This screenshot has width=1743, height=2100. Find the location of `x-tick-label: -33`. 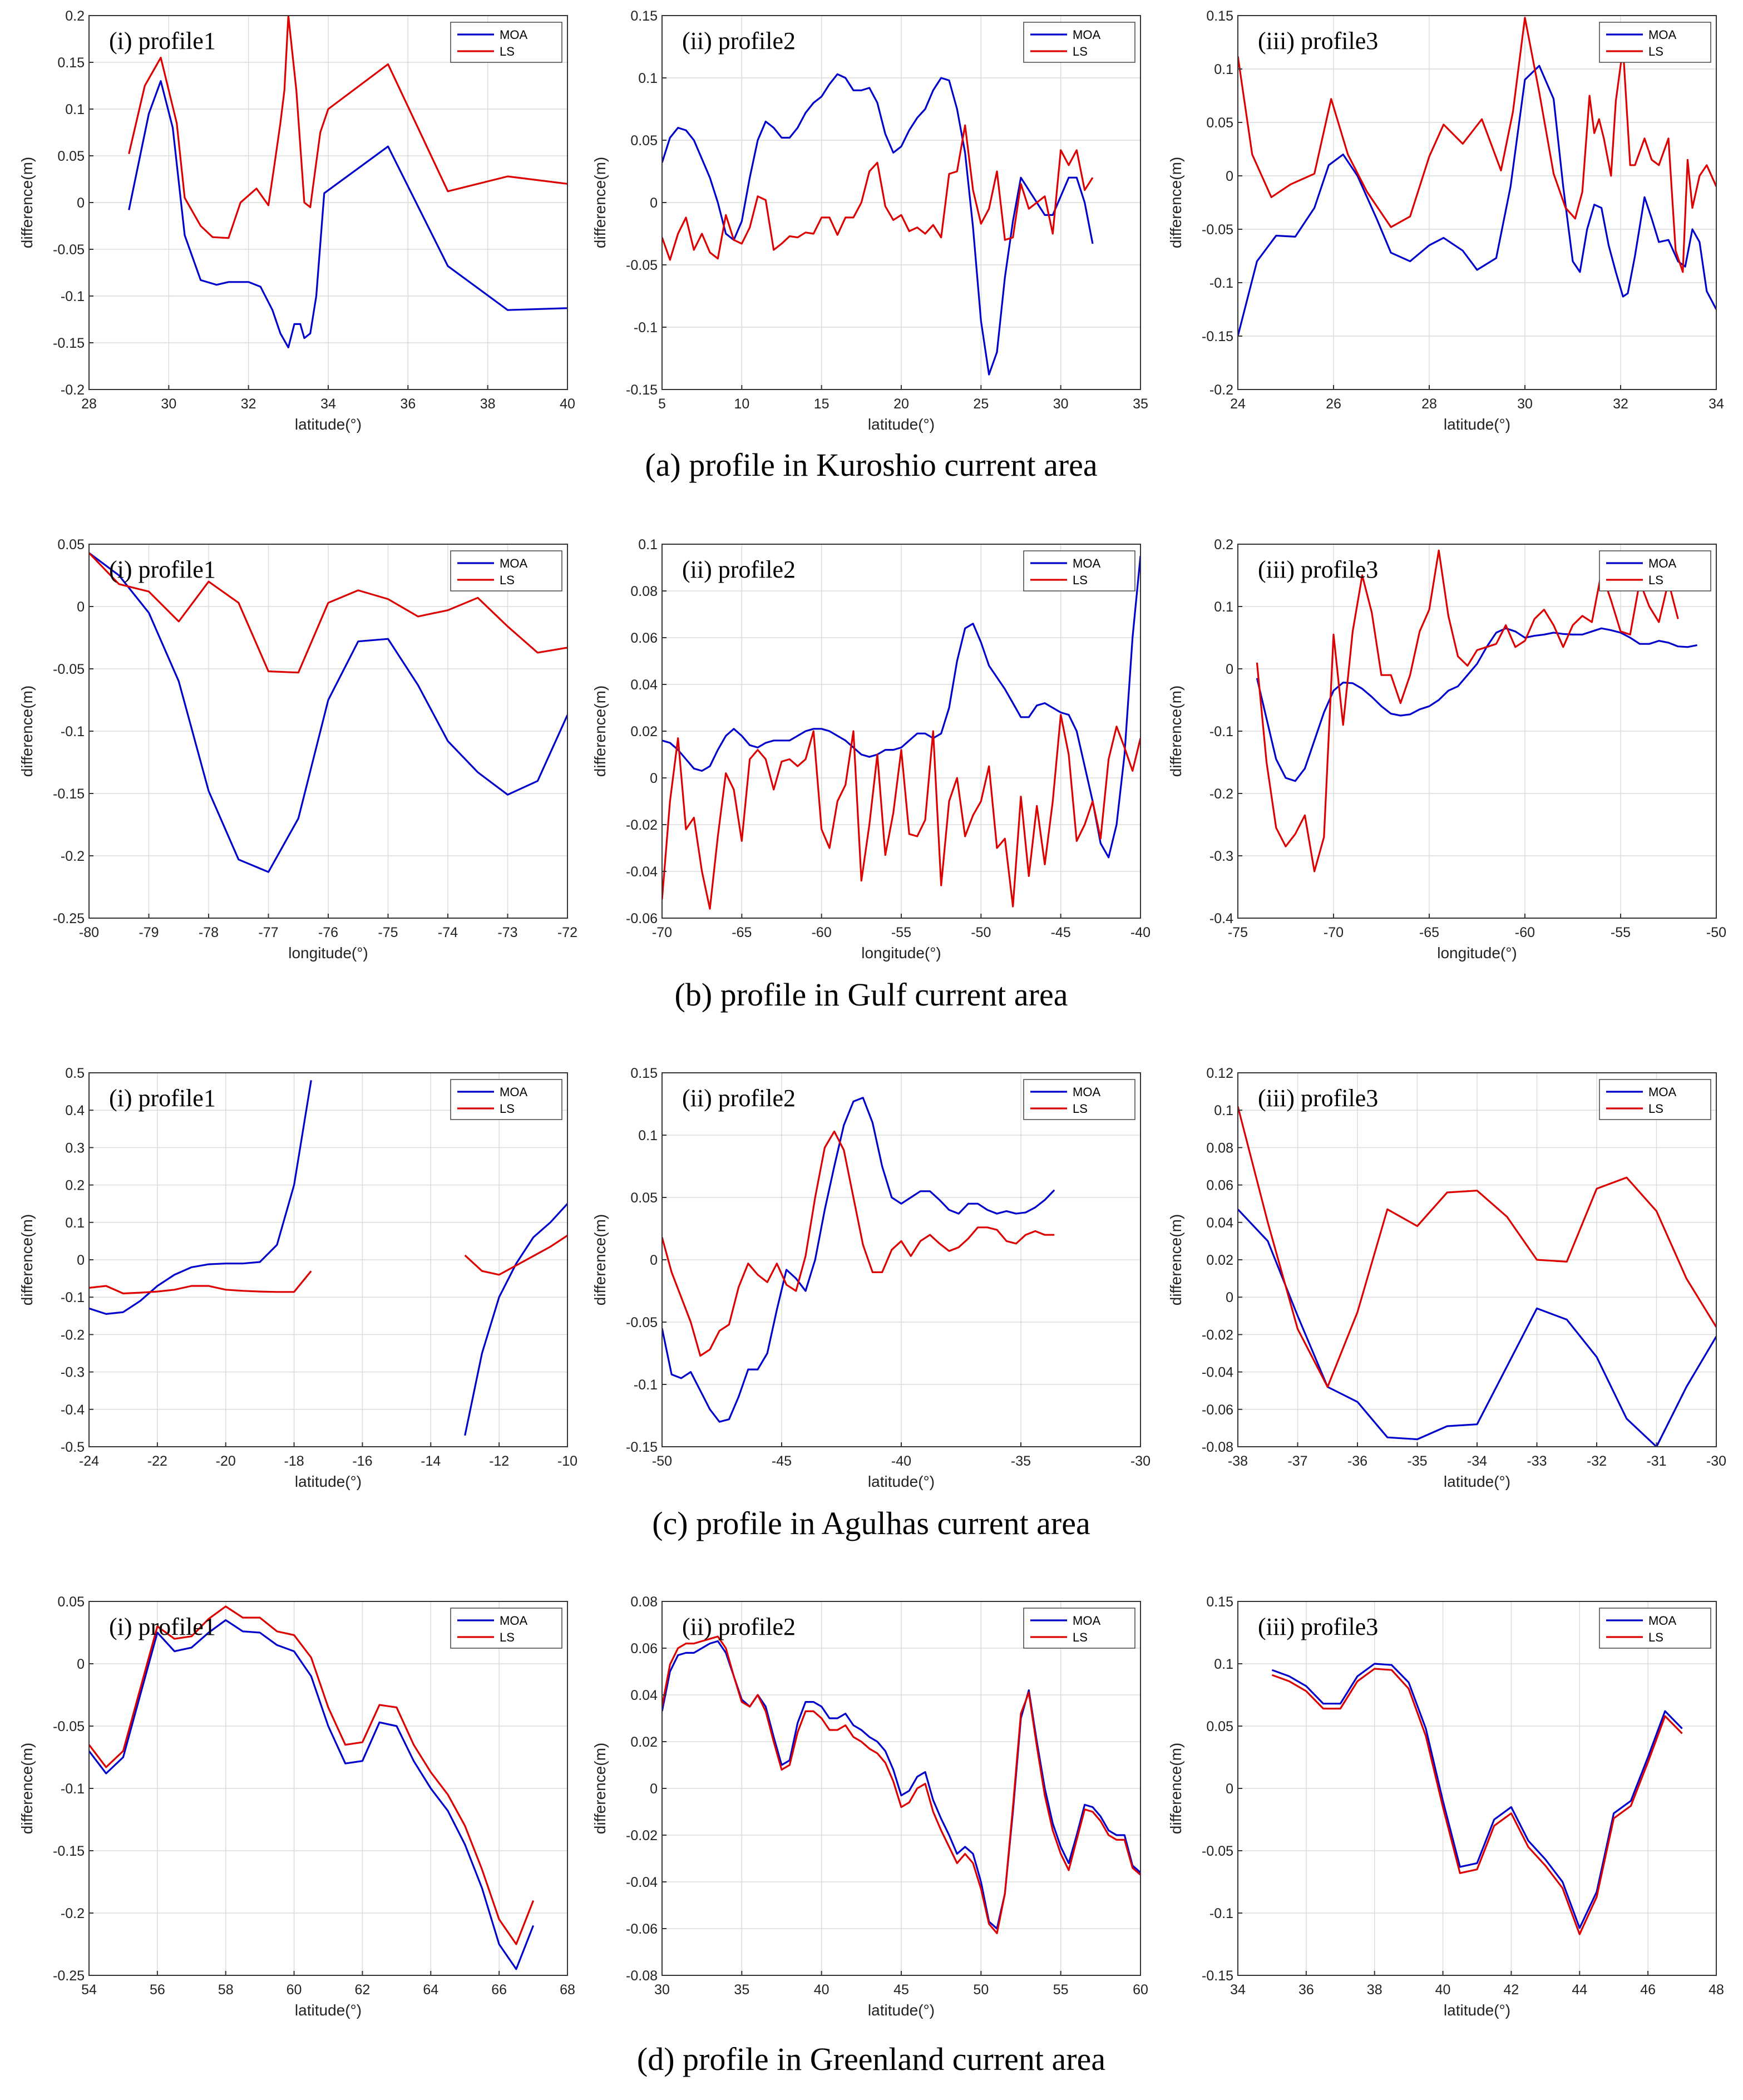

x-tick-label: -33 is located at coordinates (1537, 1461).